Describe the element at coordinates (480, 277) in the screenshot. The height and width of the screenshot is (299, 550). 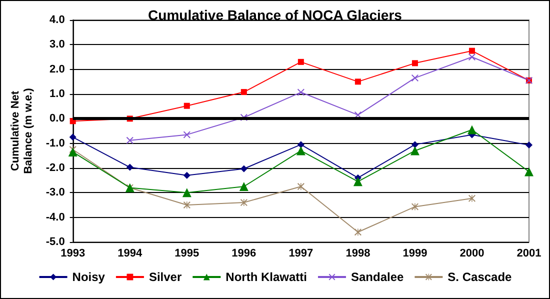
I see `legend-label: S. Cascade` at that location.